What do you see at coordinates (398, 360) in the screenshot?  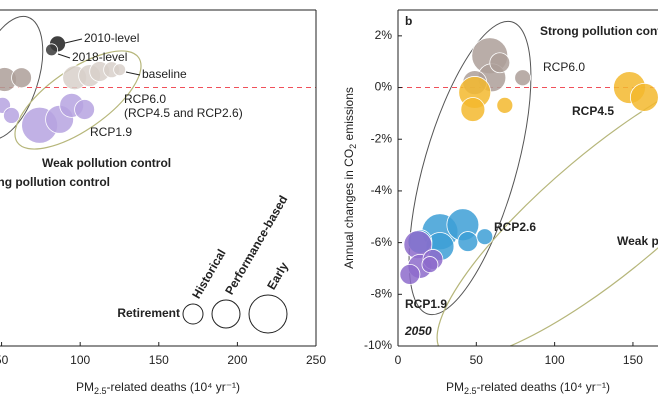 I see `x-tick-label: 0` at bounding box center [398, 360].